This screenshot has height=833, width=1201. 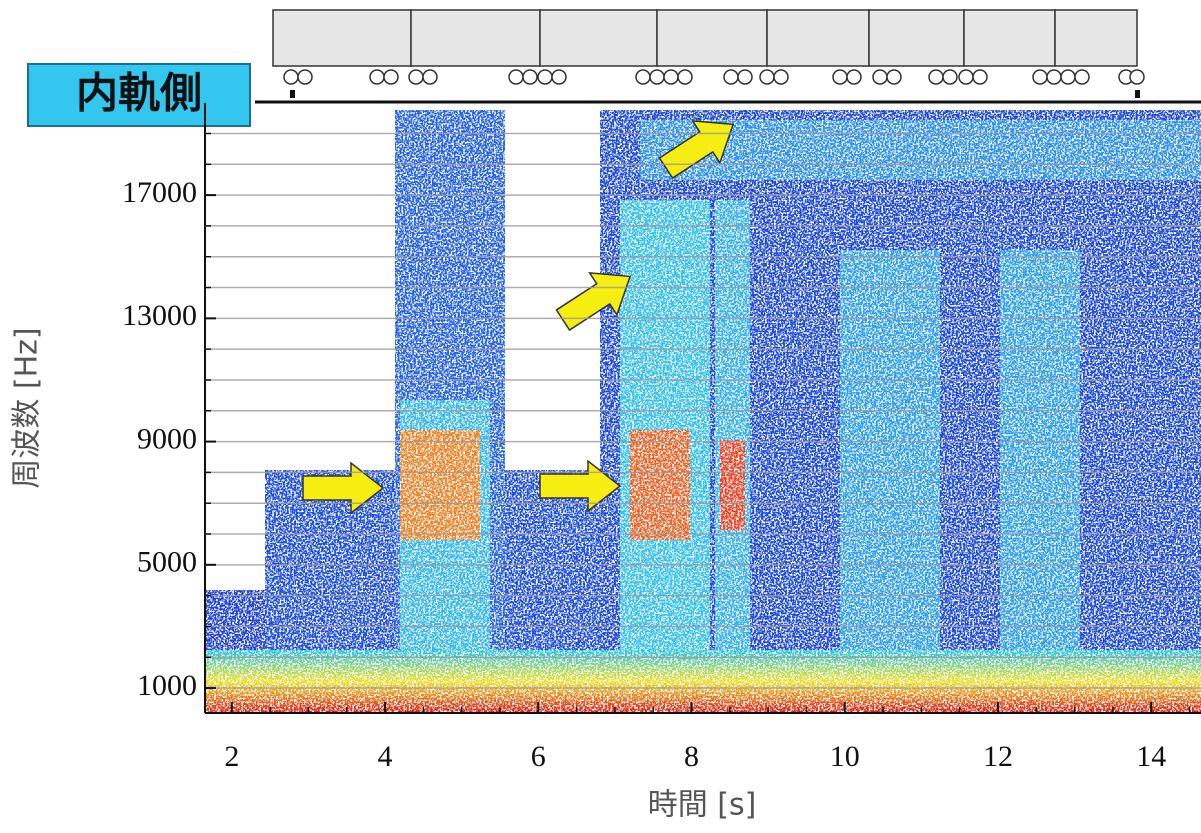 I want to click on y-tick-label: 1000, so click(x=167, y=685).